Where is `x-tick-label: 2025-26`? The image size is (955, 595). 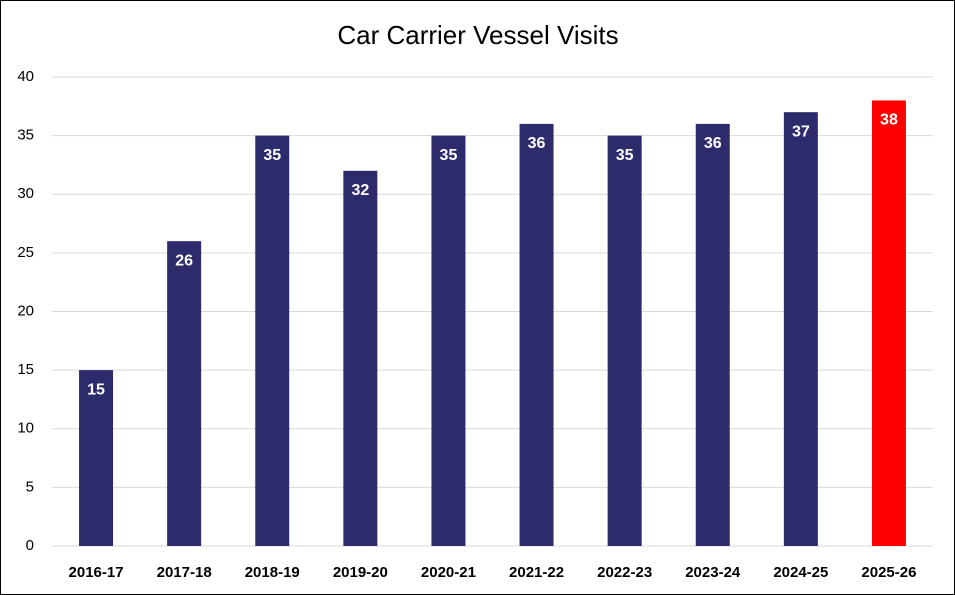
x-tick-label: 2025-26 is located at coordinates (888, 572).